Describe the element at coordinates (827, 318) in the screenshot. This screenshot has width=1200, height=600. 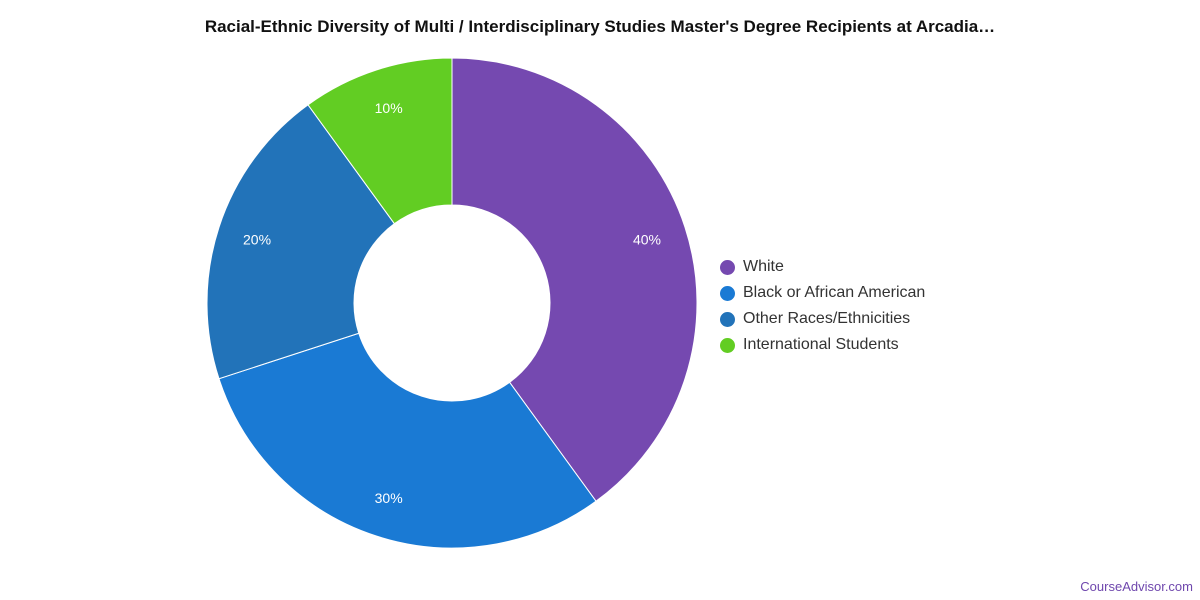
I see `legend-label-other-races-ethnicities: Other Races/Ethnicities` at that location.